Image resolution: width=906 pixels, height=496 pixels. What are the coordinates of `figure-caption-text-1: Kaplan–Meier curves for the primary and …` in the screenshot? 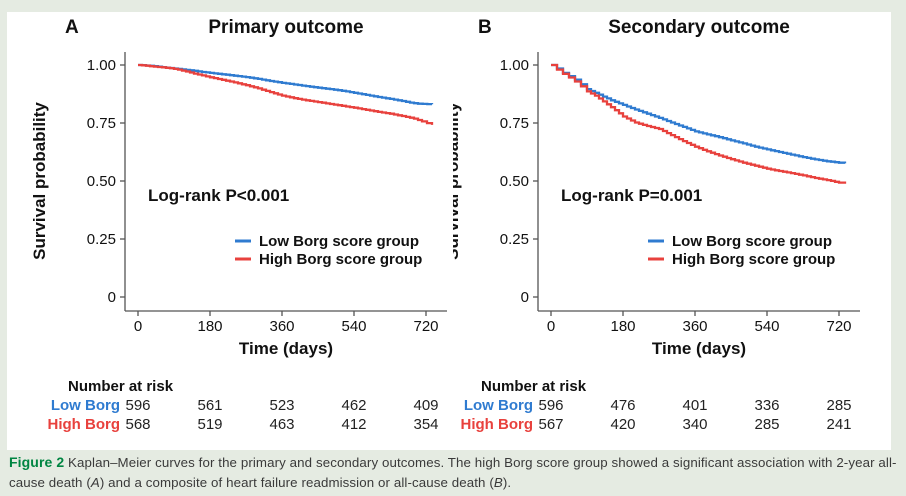 It's located at (453, 473).